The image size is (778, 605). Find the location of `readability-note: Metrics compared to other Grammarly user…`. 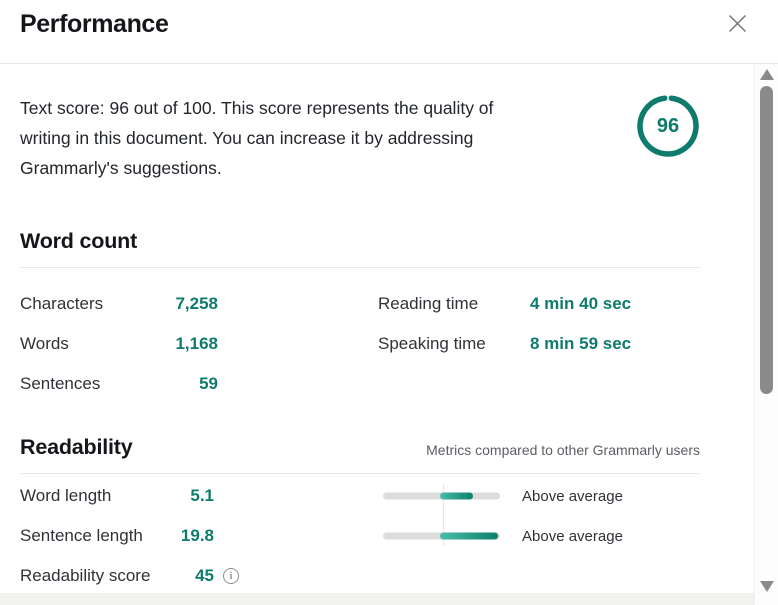

readability-note: Metrics compared to other Grammarly user… is located at coordinates (563, 450).